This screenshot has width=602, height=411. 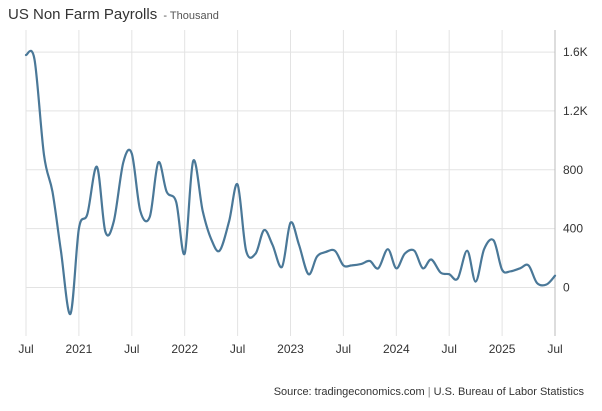 What do you see at coordinates (83, 14) in the screenshot?
I see `chart-title-text: US Non Farm Payrolls` at bounding box center [83, 14].